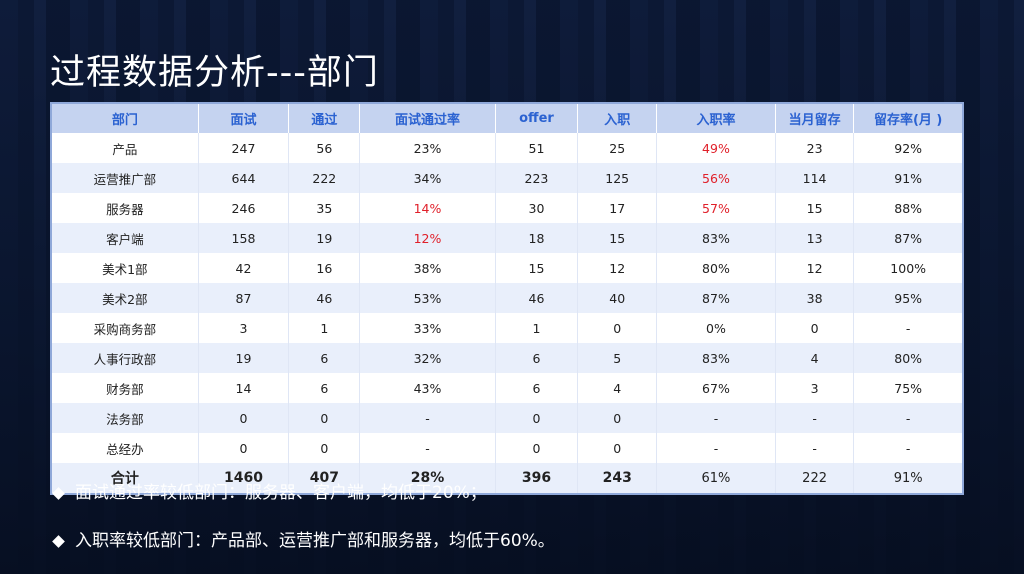  I want to click on table-row: 产品 247 56 23% 51 25 49% 23 92%, so click(507, 148).